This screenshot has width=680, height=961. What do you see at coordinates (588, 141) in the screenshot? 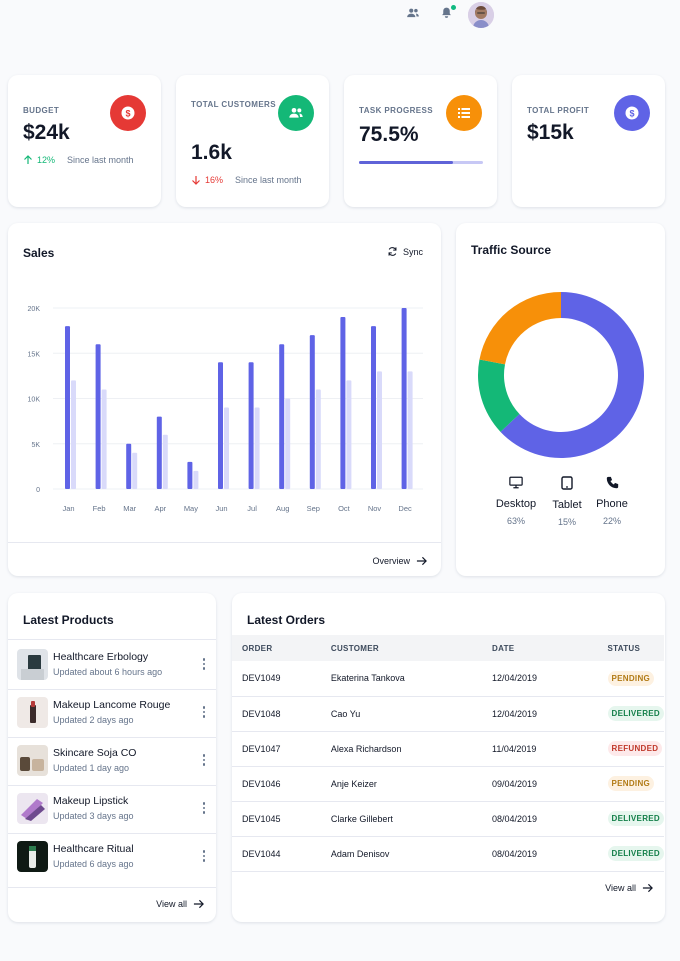
I see `profit-card: TOTAL PROFIT $15k $` at bounding box center [588, 141].